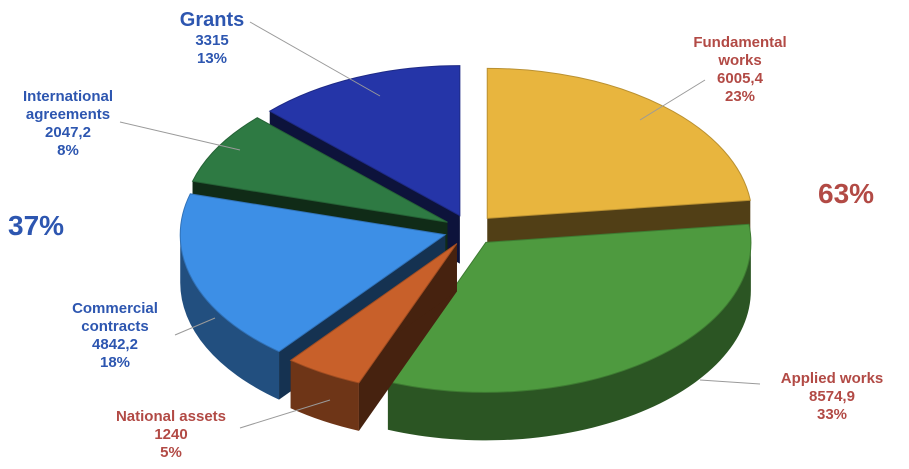 The height and width of the screenshot is (469, 909). Describe the element at coordinates (68, 114) in the screenshot. I see `label-international-name-2: agreements` at that location.